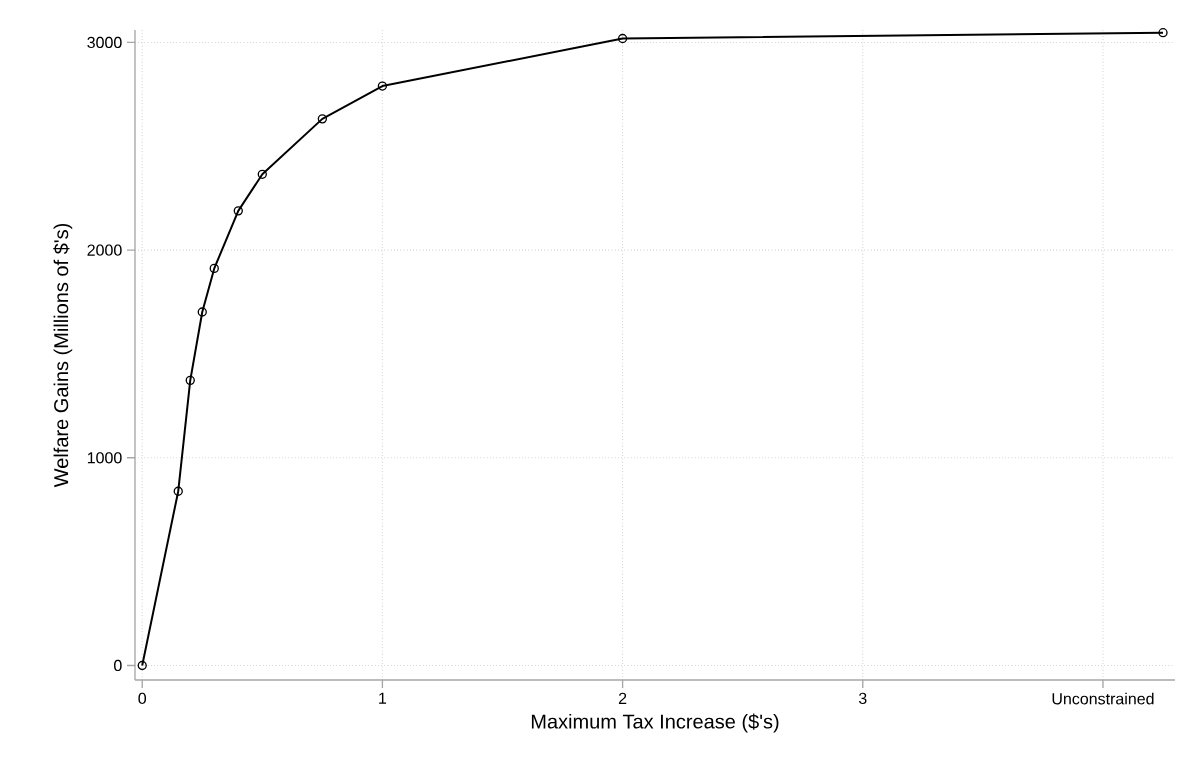 The height and width of the screenshot is (767, 1180). Describe the element at coordinates (142, 698) in the screenshot. I see `x-tick-label: 0` at that location.